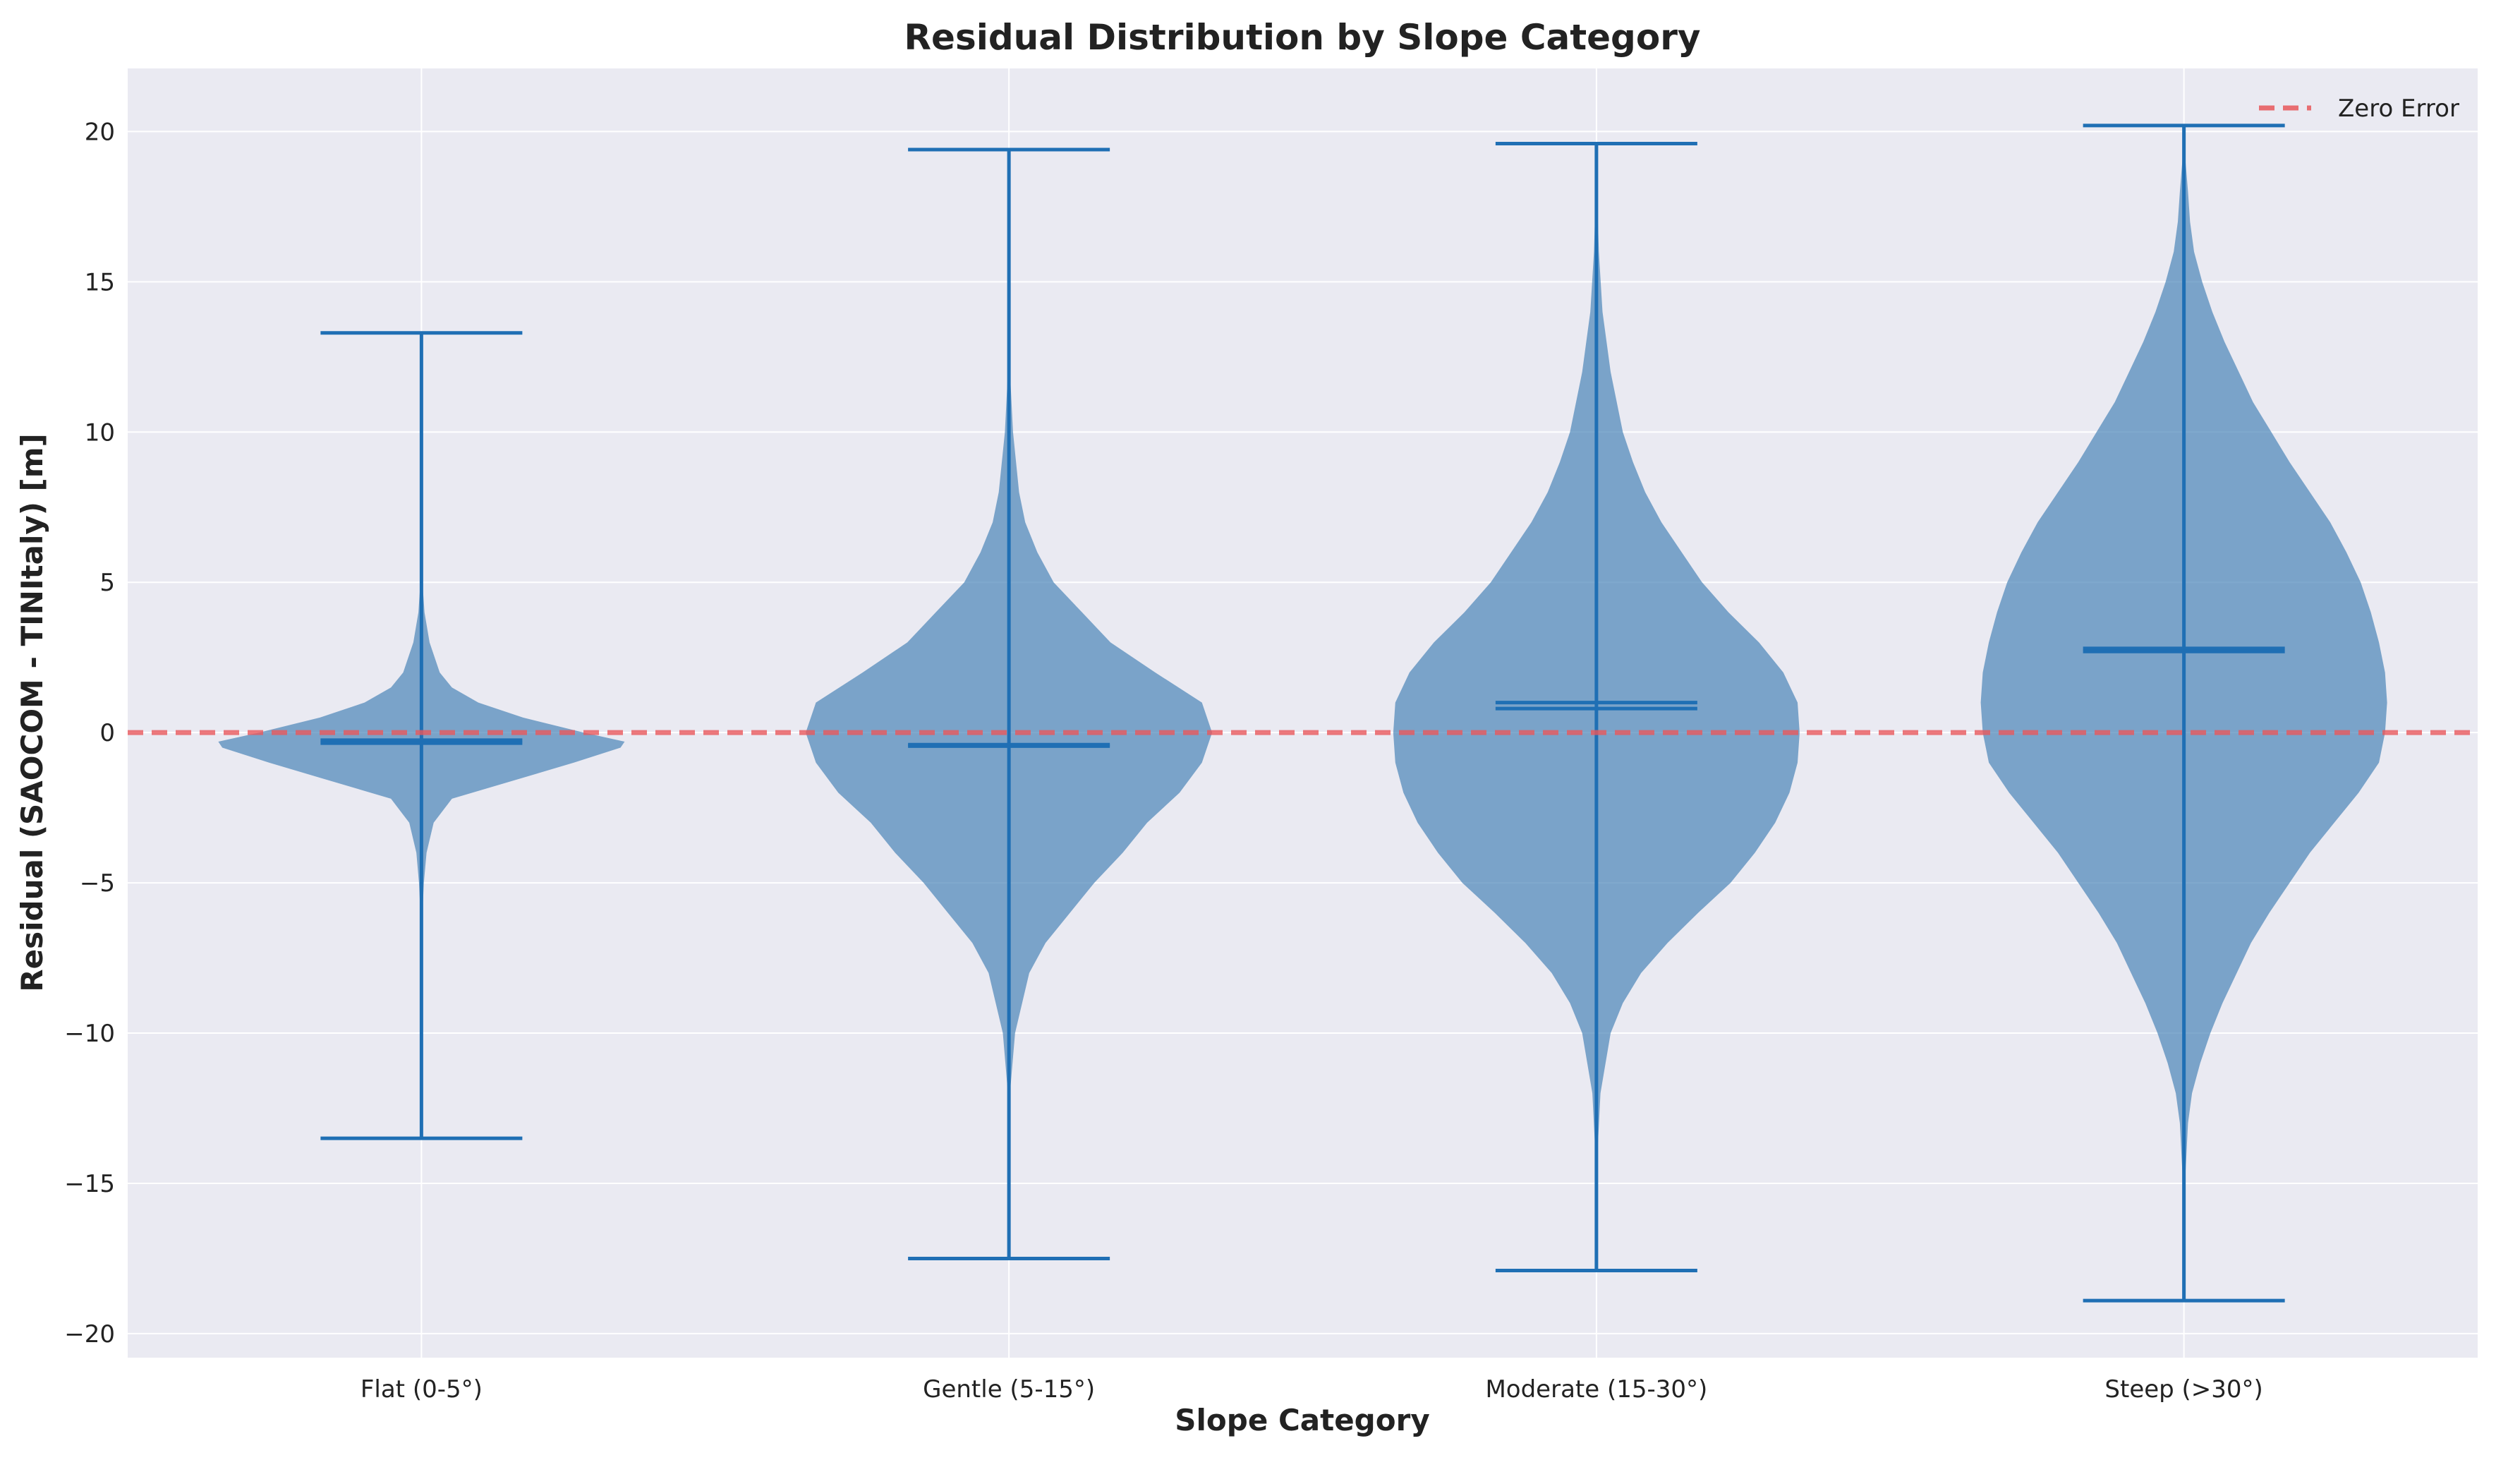  I want to click on x-axis-label: Slope Category, so click(1302, 1420).